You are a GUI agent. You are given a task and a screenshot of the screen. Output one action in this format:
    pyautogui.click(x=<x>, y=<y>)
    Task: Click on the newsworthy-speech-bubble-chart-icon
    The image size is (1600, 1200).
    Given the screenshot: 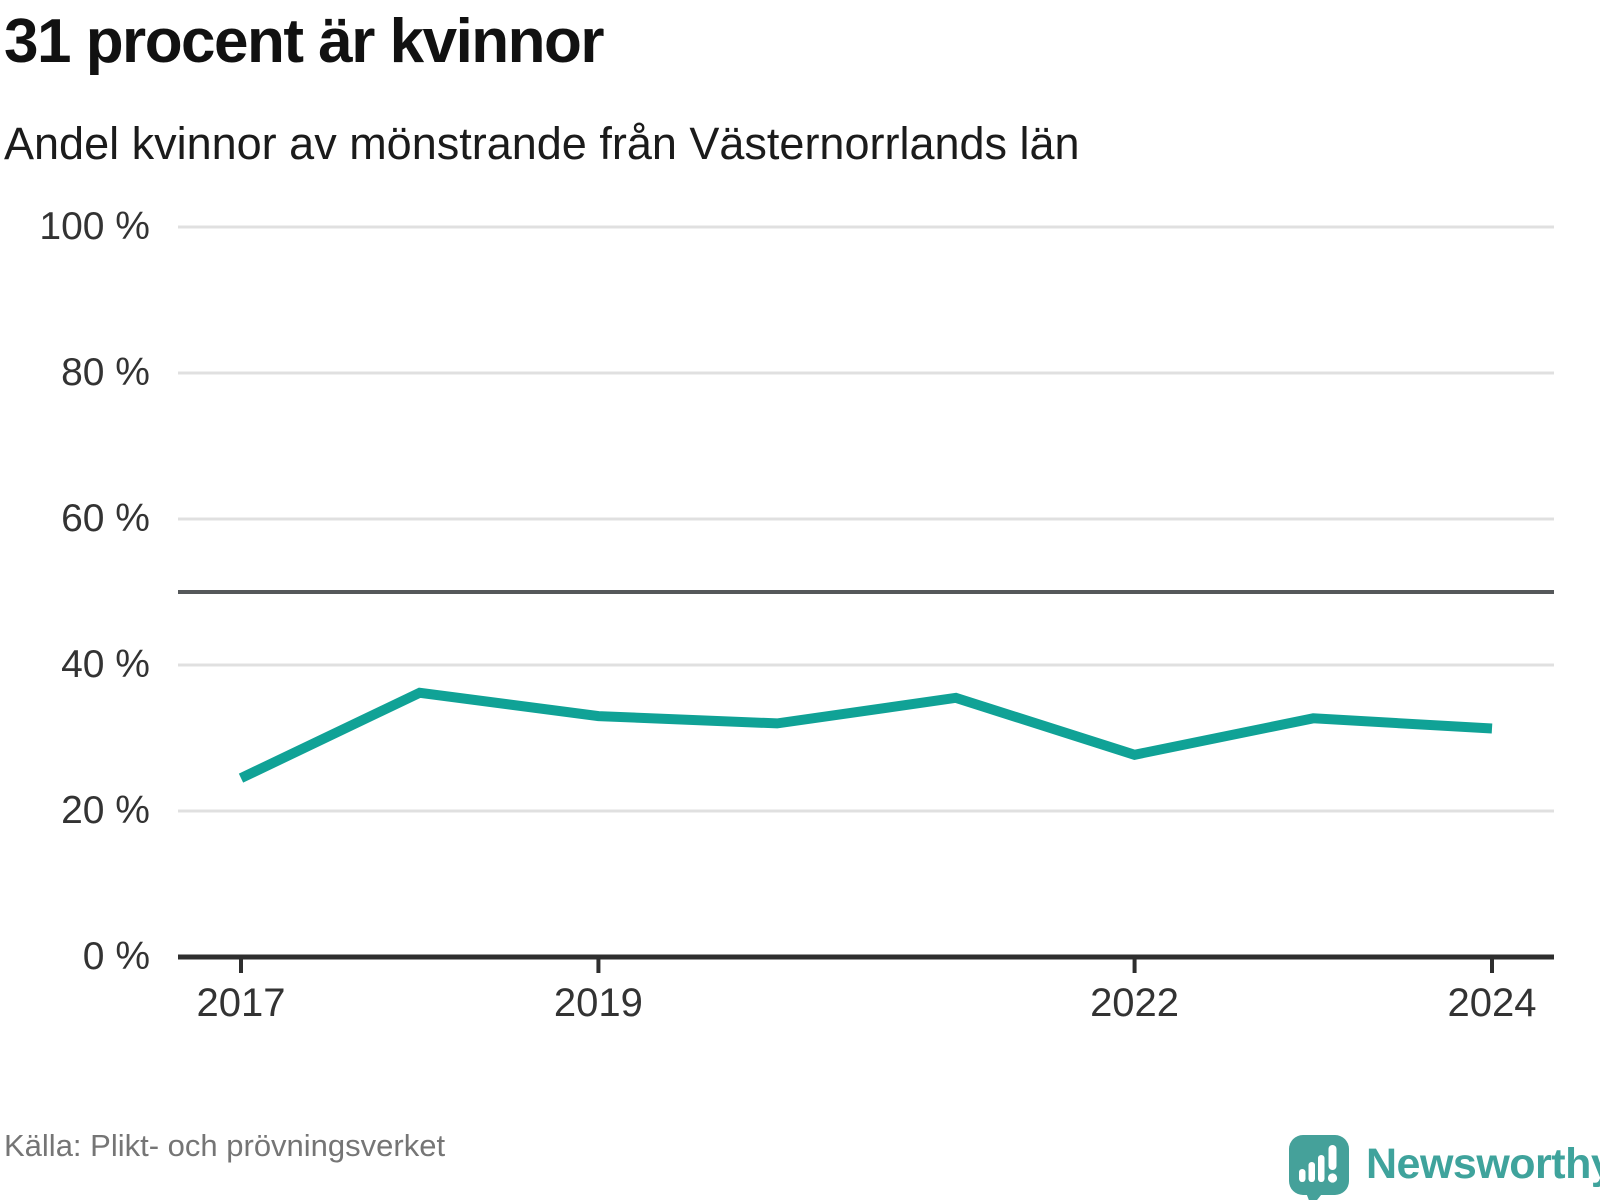 What is the action you would take?
    pyautogui.click(x=1319, y=1167)
    